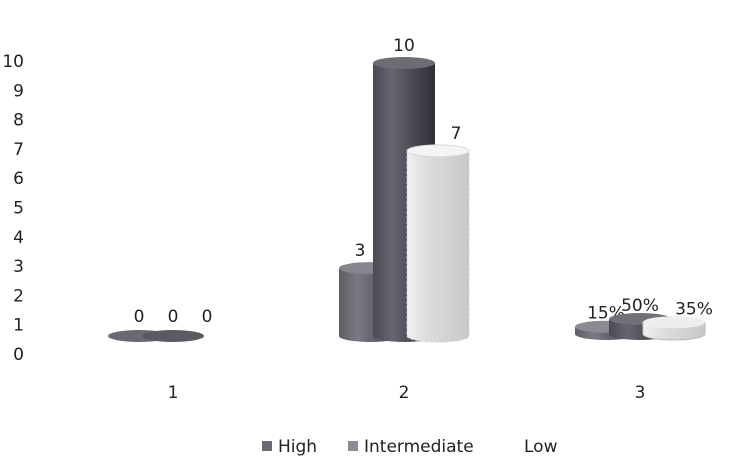 This screenshot has height=467, width=742. I want to click on percent-disc-top, so click(674, 322).